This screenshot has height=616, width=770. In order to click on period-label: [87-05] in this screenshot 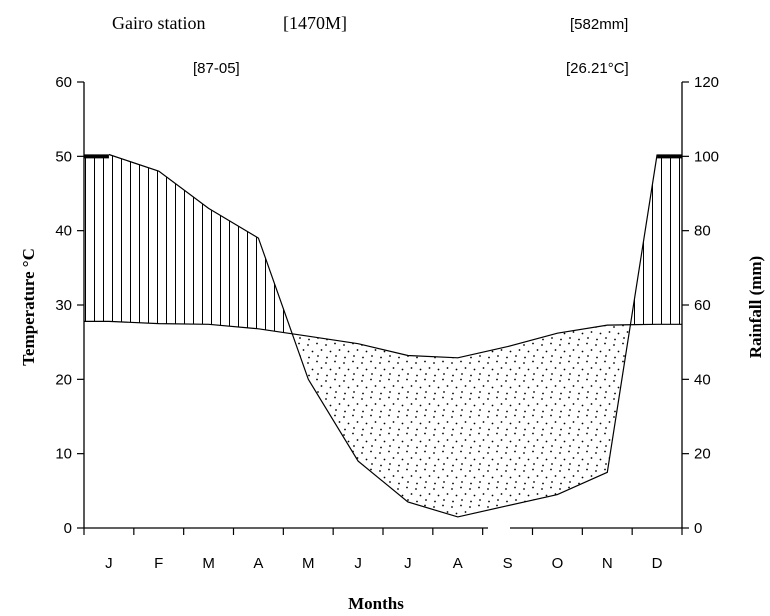, I will do `click(216, 68)`.